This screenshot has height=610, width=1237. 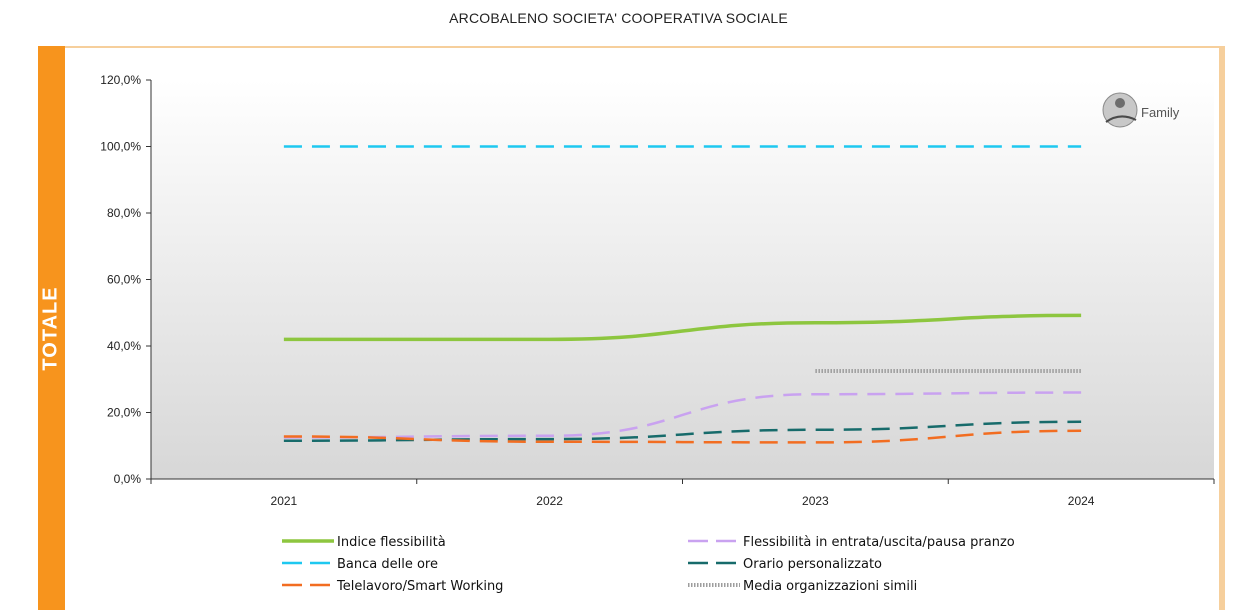 I want to click on legend-label: Media organizzazioni simili, so click(x=830, y=586).